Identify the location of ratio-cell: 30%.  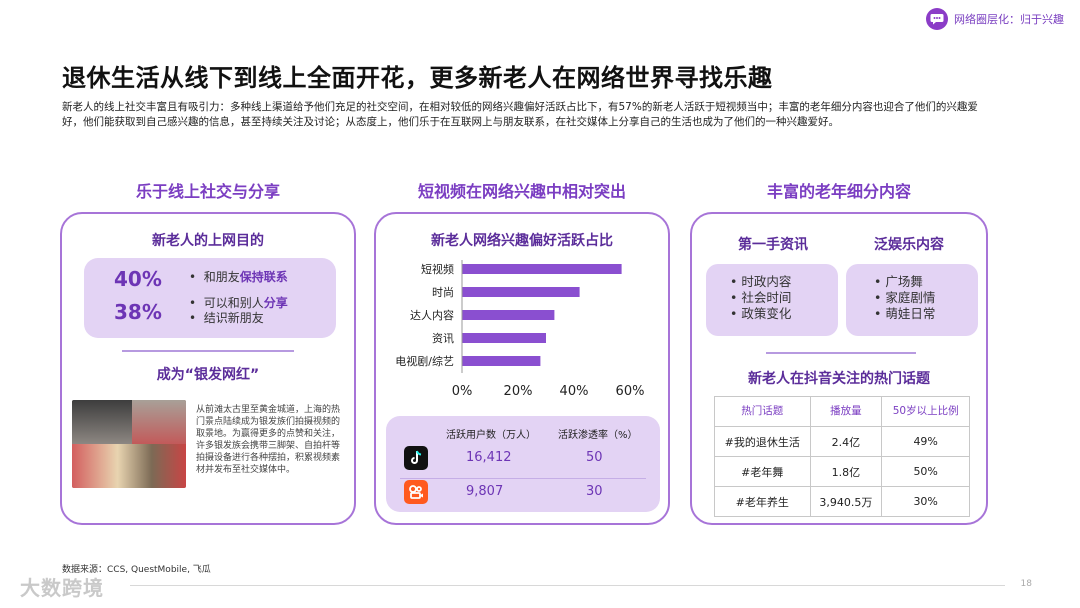
(925, 501).